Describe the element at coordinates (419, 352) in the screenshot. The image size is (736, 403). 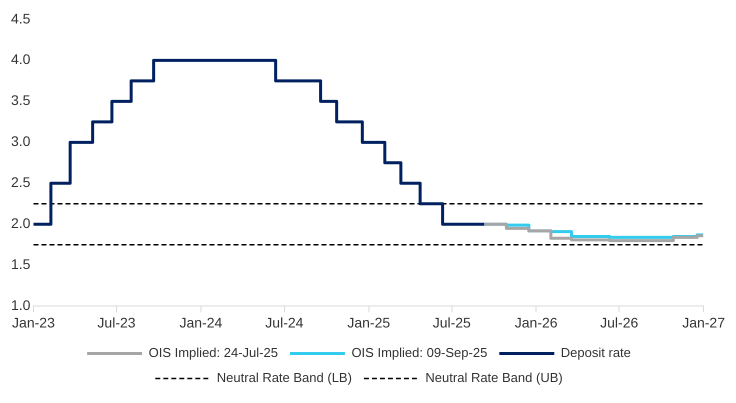
I see `legend-label: OIS Implied: 09-Sep-25` at that location.